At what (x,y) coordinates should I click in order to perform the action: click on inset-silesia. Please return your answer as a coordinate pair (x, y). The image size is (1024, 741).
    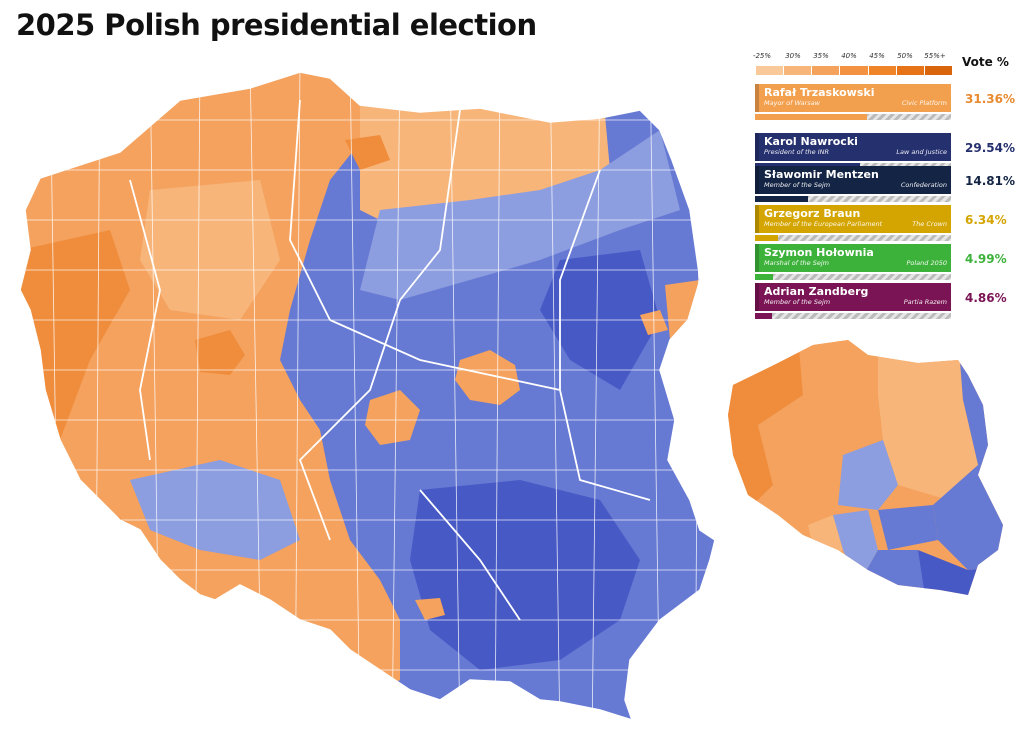
    Looking at the image, I should click on (855, 547).